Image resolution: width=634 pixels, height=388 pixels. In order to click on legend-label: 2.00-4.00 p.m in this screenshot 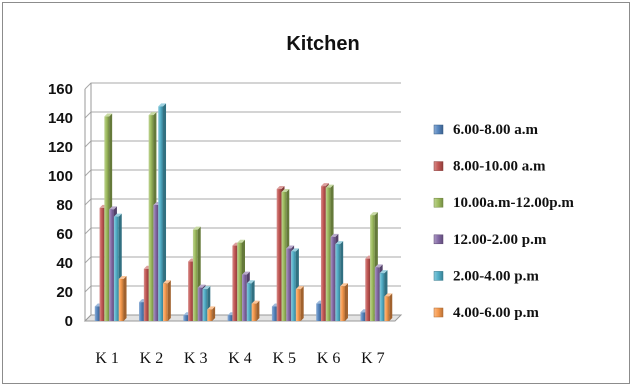, I will do `click(496, 276)`.